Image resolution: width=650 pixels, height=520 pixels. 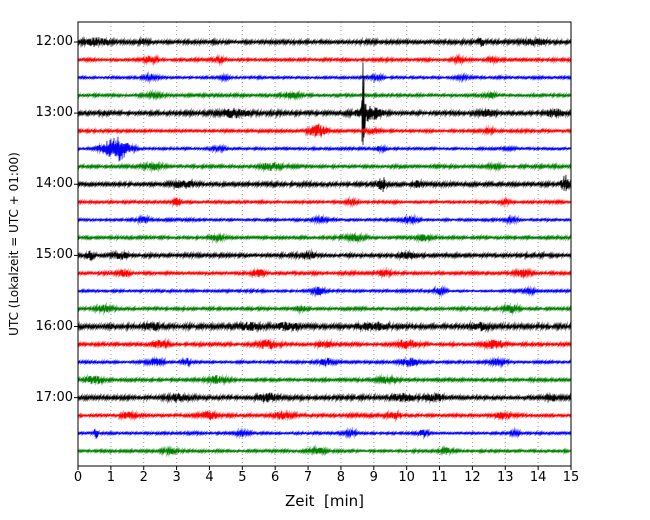 What do you see at coordinates (472, 477) in the screenshot?
I see `x-tick-label: 12` at bounding box center [472, 477].